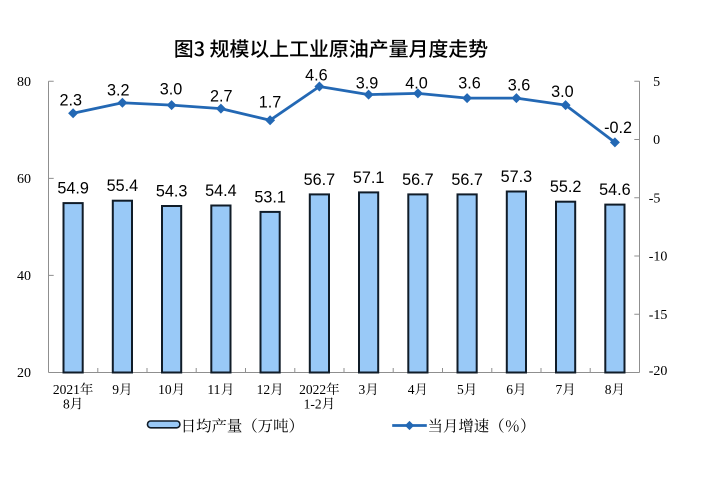 This screenshot has height=478, width=718. I want to click on svg-text: 3.2, so click(118, 91).